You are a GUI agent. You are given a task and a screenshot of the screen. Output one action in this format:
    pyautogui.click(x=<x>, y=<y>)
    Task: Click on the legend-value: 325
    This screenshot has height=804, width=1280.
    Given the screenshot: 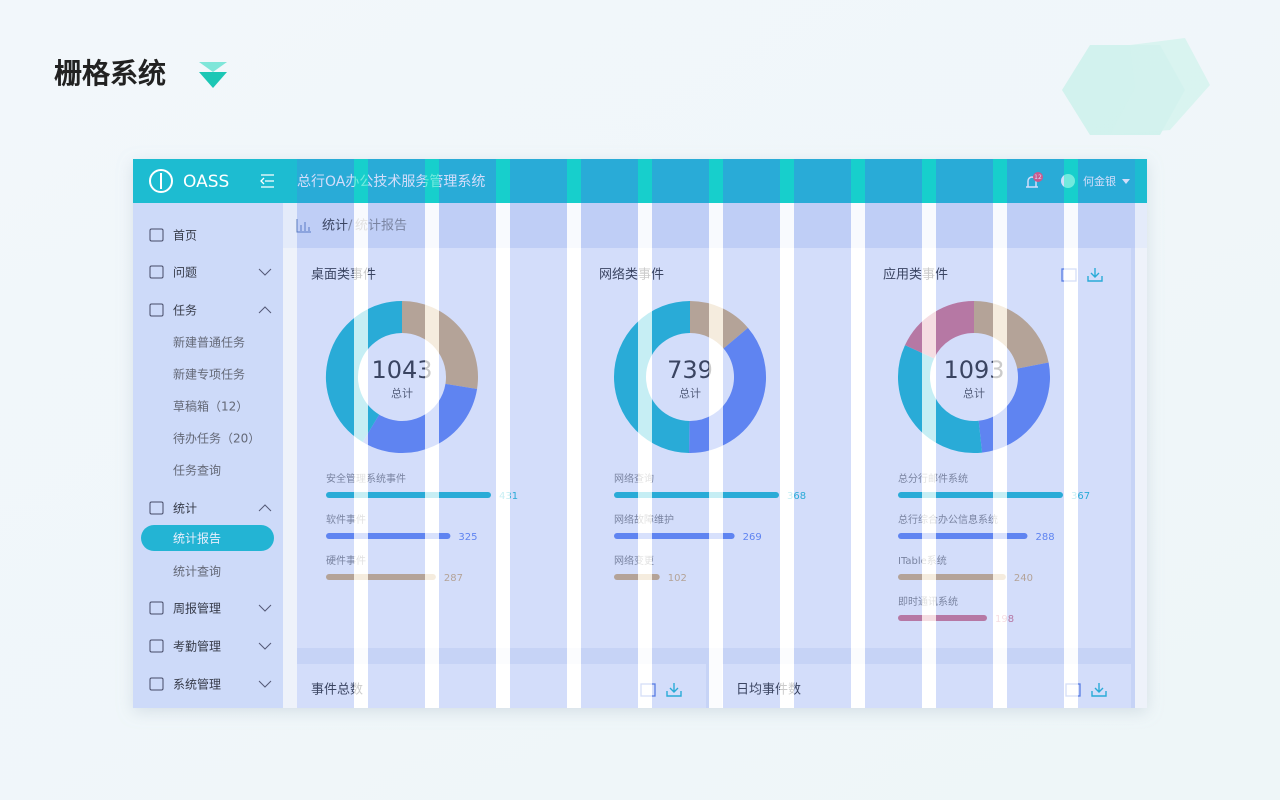 What is the action you would take?
    pyautogui.click(x=467, y=537)
    